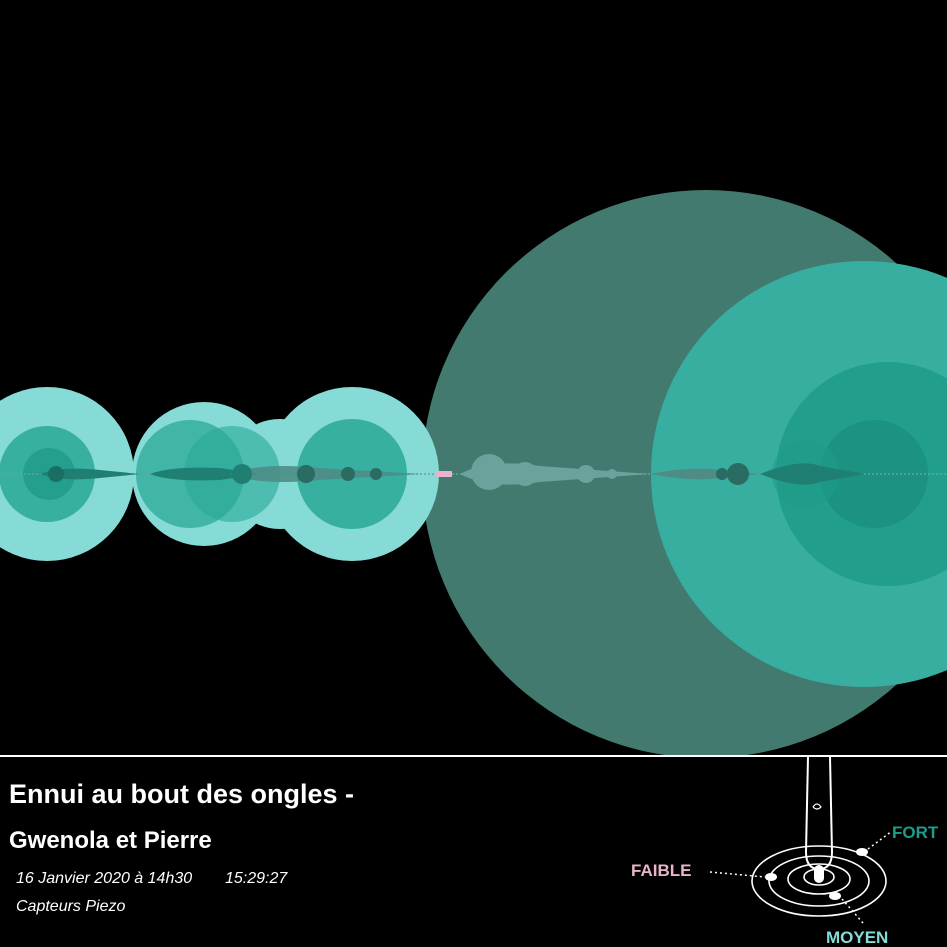  Describe the element at coordinates (785, 852) in the screenshot. I see `legend-diagram: FAIBLE MOYEN FORT` at that location.